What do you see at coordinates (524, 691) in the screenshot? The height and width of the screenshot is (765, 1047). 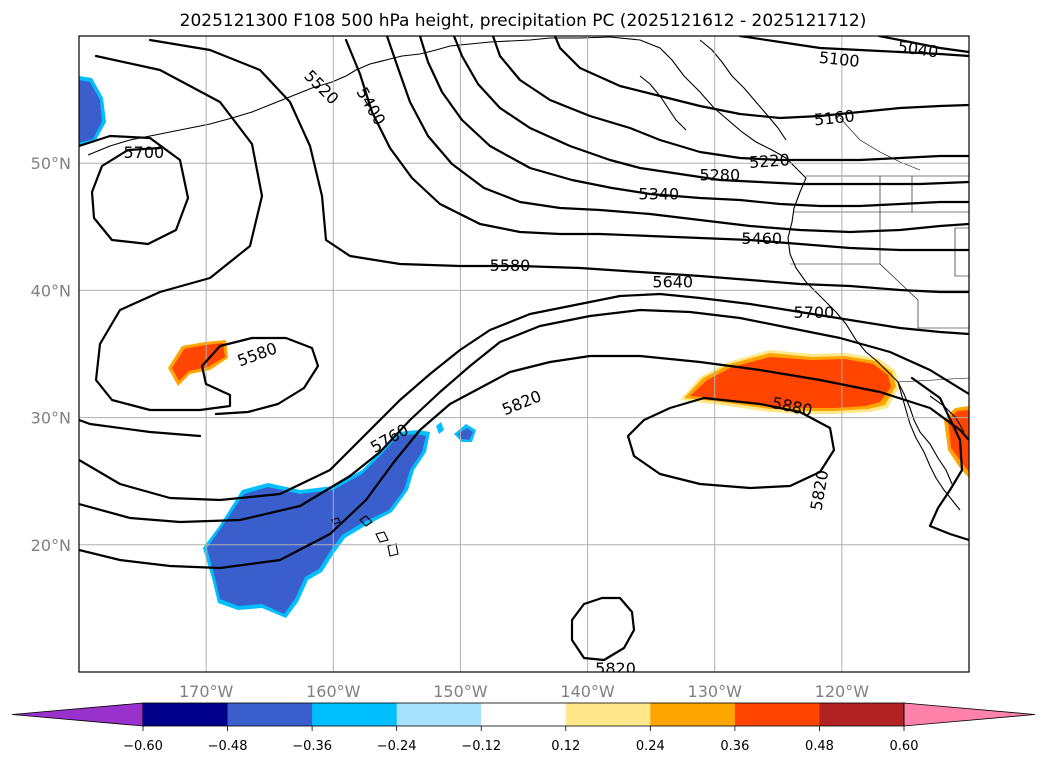 I see `longitude-labels: 170°W 160°W 150°W 140°W 130°W 120°W` at bounding box center [524, 691].